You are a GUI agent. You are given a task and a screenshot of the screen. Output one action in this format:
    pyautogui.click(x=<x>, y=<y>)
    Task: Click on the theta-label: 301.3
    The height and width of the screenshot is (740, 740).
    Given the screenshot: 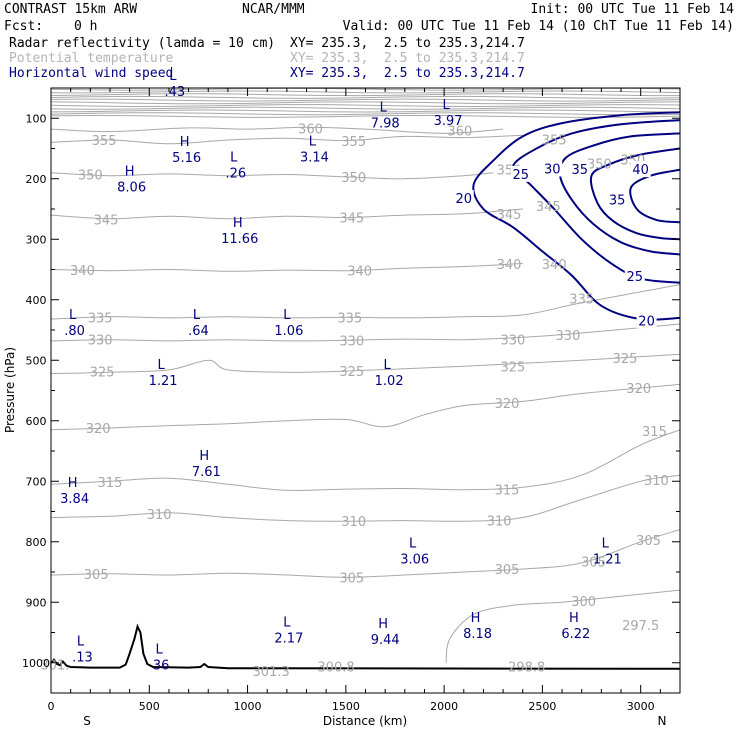 What is the action you would take?
    pyautogui.click(x=271, y=672)
    